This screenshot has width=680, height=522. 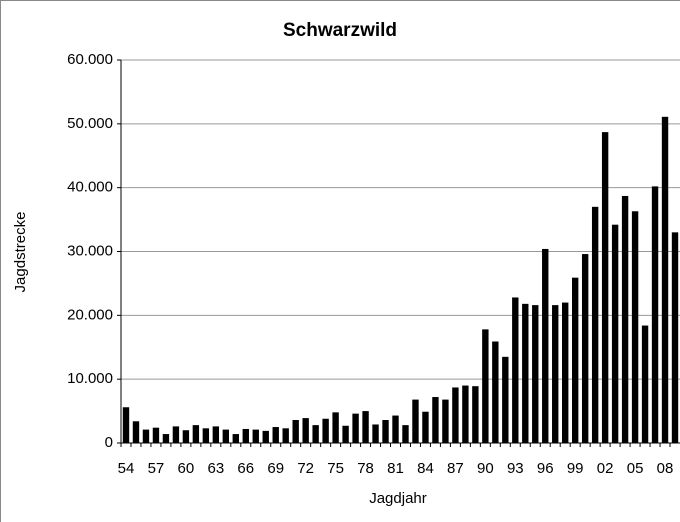 I want to click on x-tick-label: 84, so click(x=425, y=468).